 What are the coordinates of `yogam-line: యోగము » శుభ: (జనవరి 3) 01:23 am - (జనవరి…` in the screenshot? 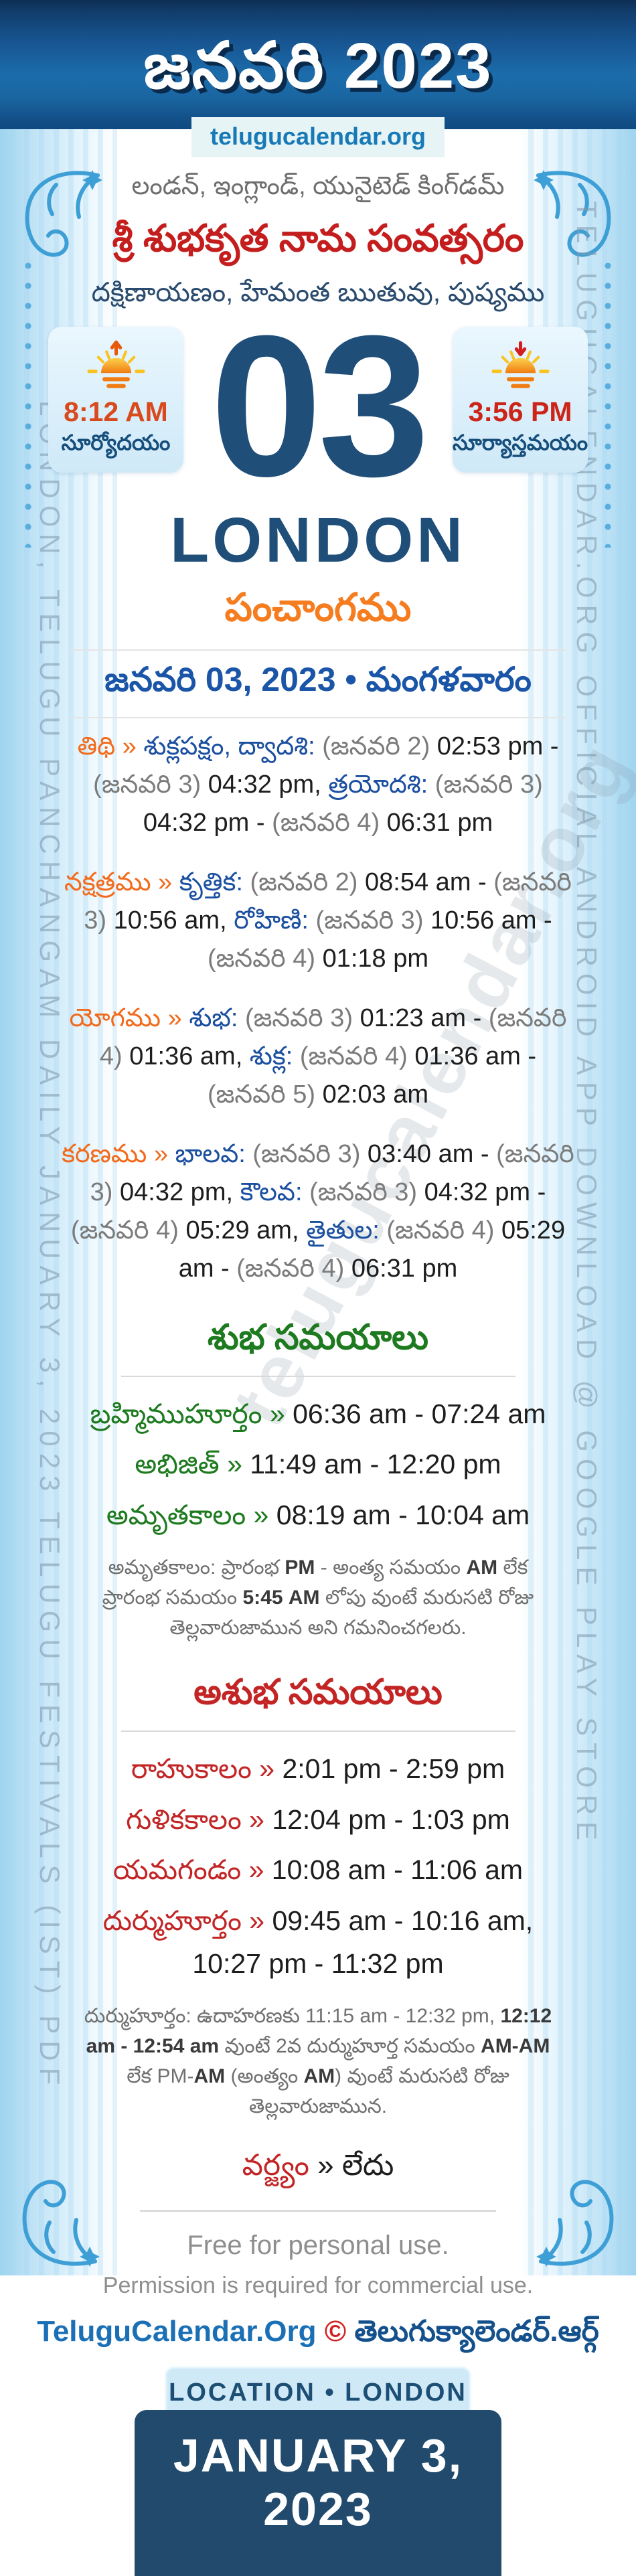 It's located at (318, 1056).